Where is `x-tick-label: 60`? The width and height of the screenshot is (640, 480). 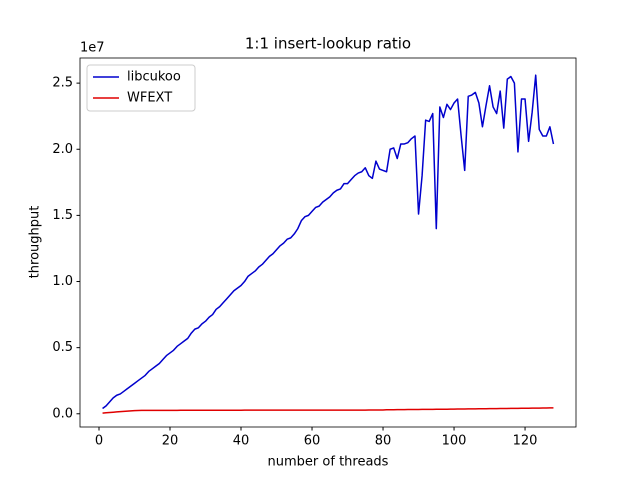
x-tick-label: 60 is located at coordinates (312, 441).